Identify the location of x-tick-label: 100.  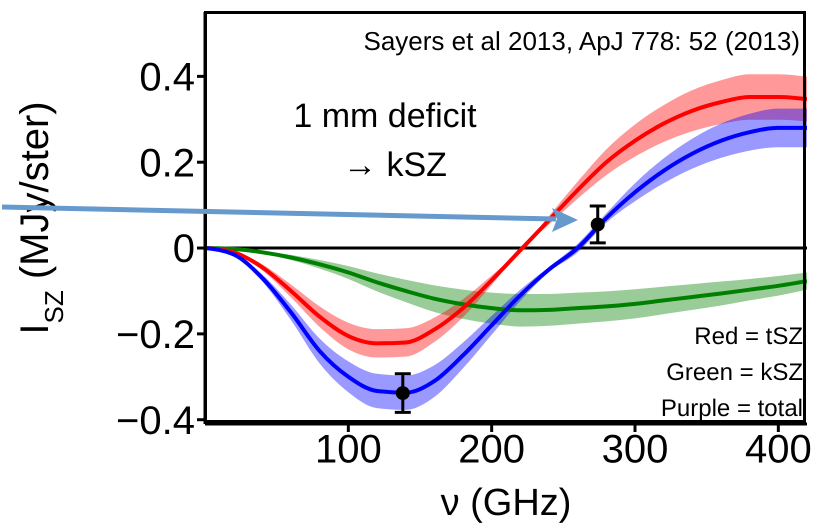
(348, 449).